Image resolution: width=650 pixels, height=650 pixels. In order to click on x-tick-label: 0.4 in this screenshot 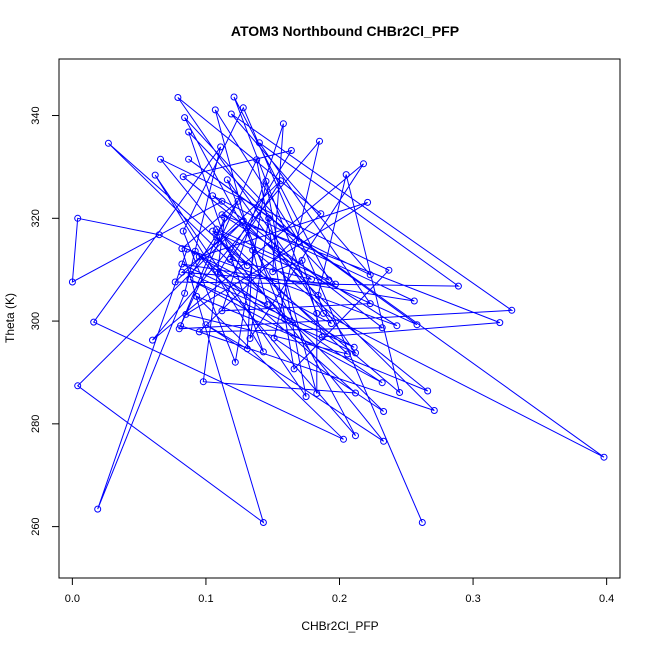, I will do `click(606, 599)`.